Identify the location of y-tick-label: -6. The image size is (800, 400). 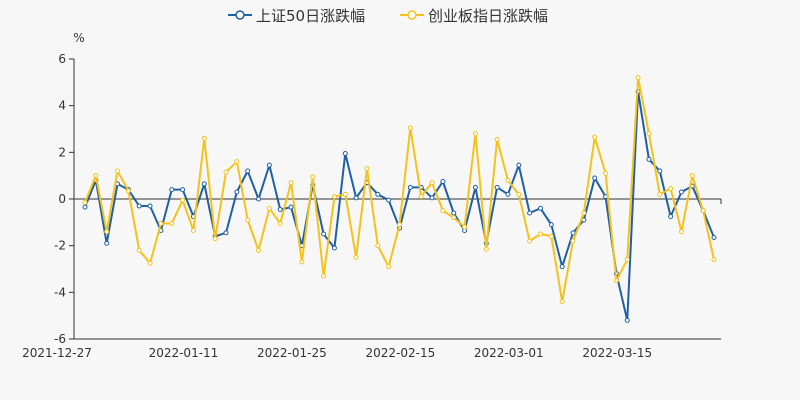
(60, 339).